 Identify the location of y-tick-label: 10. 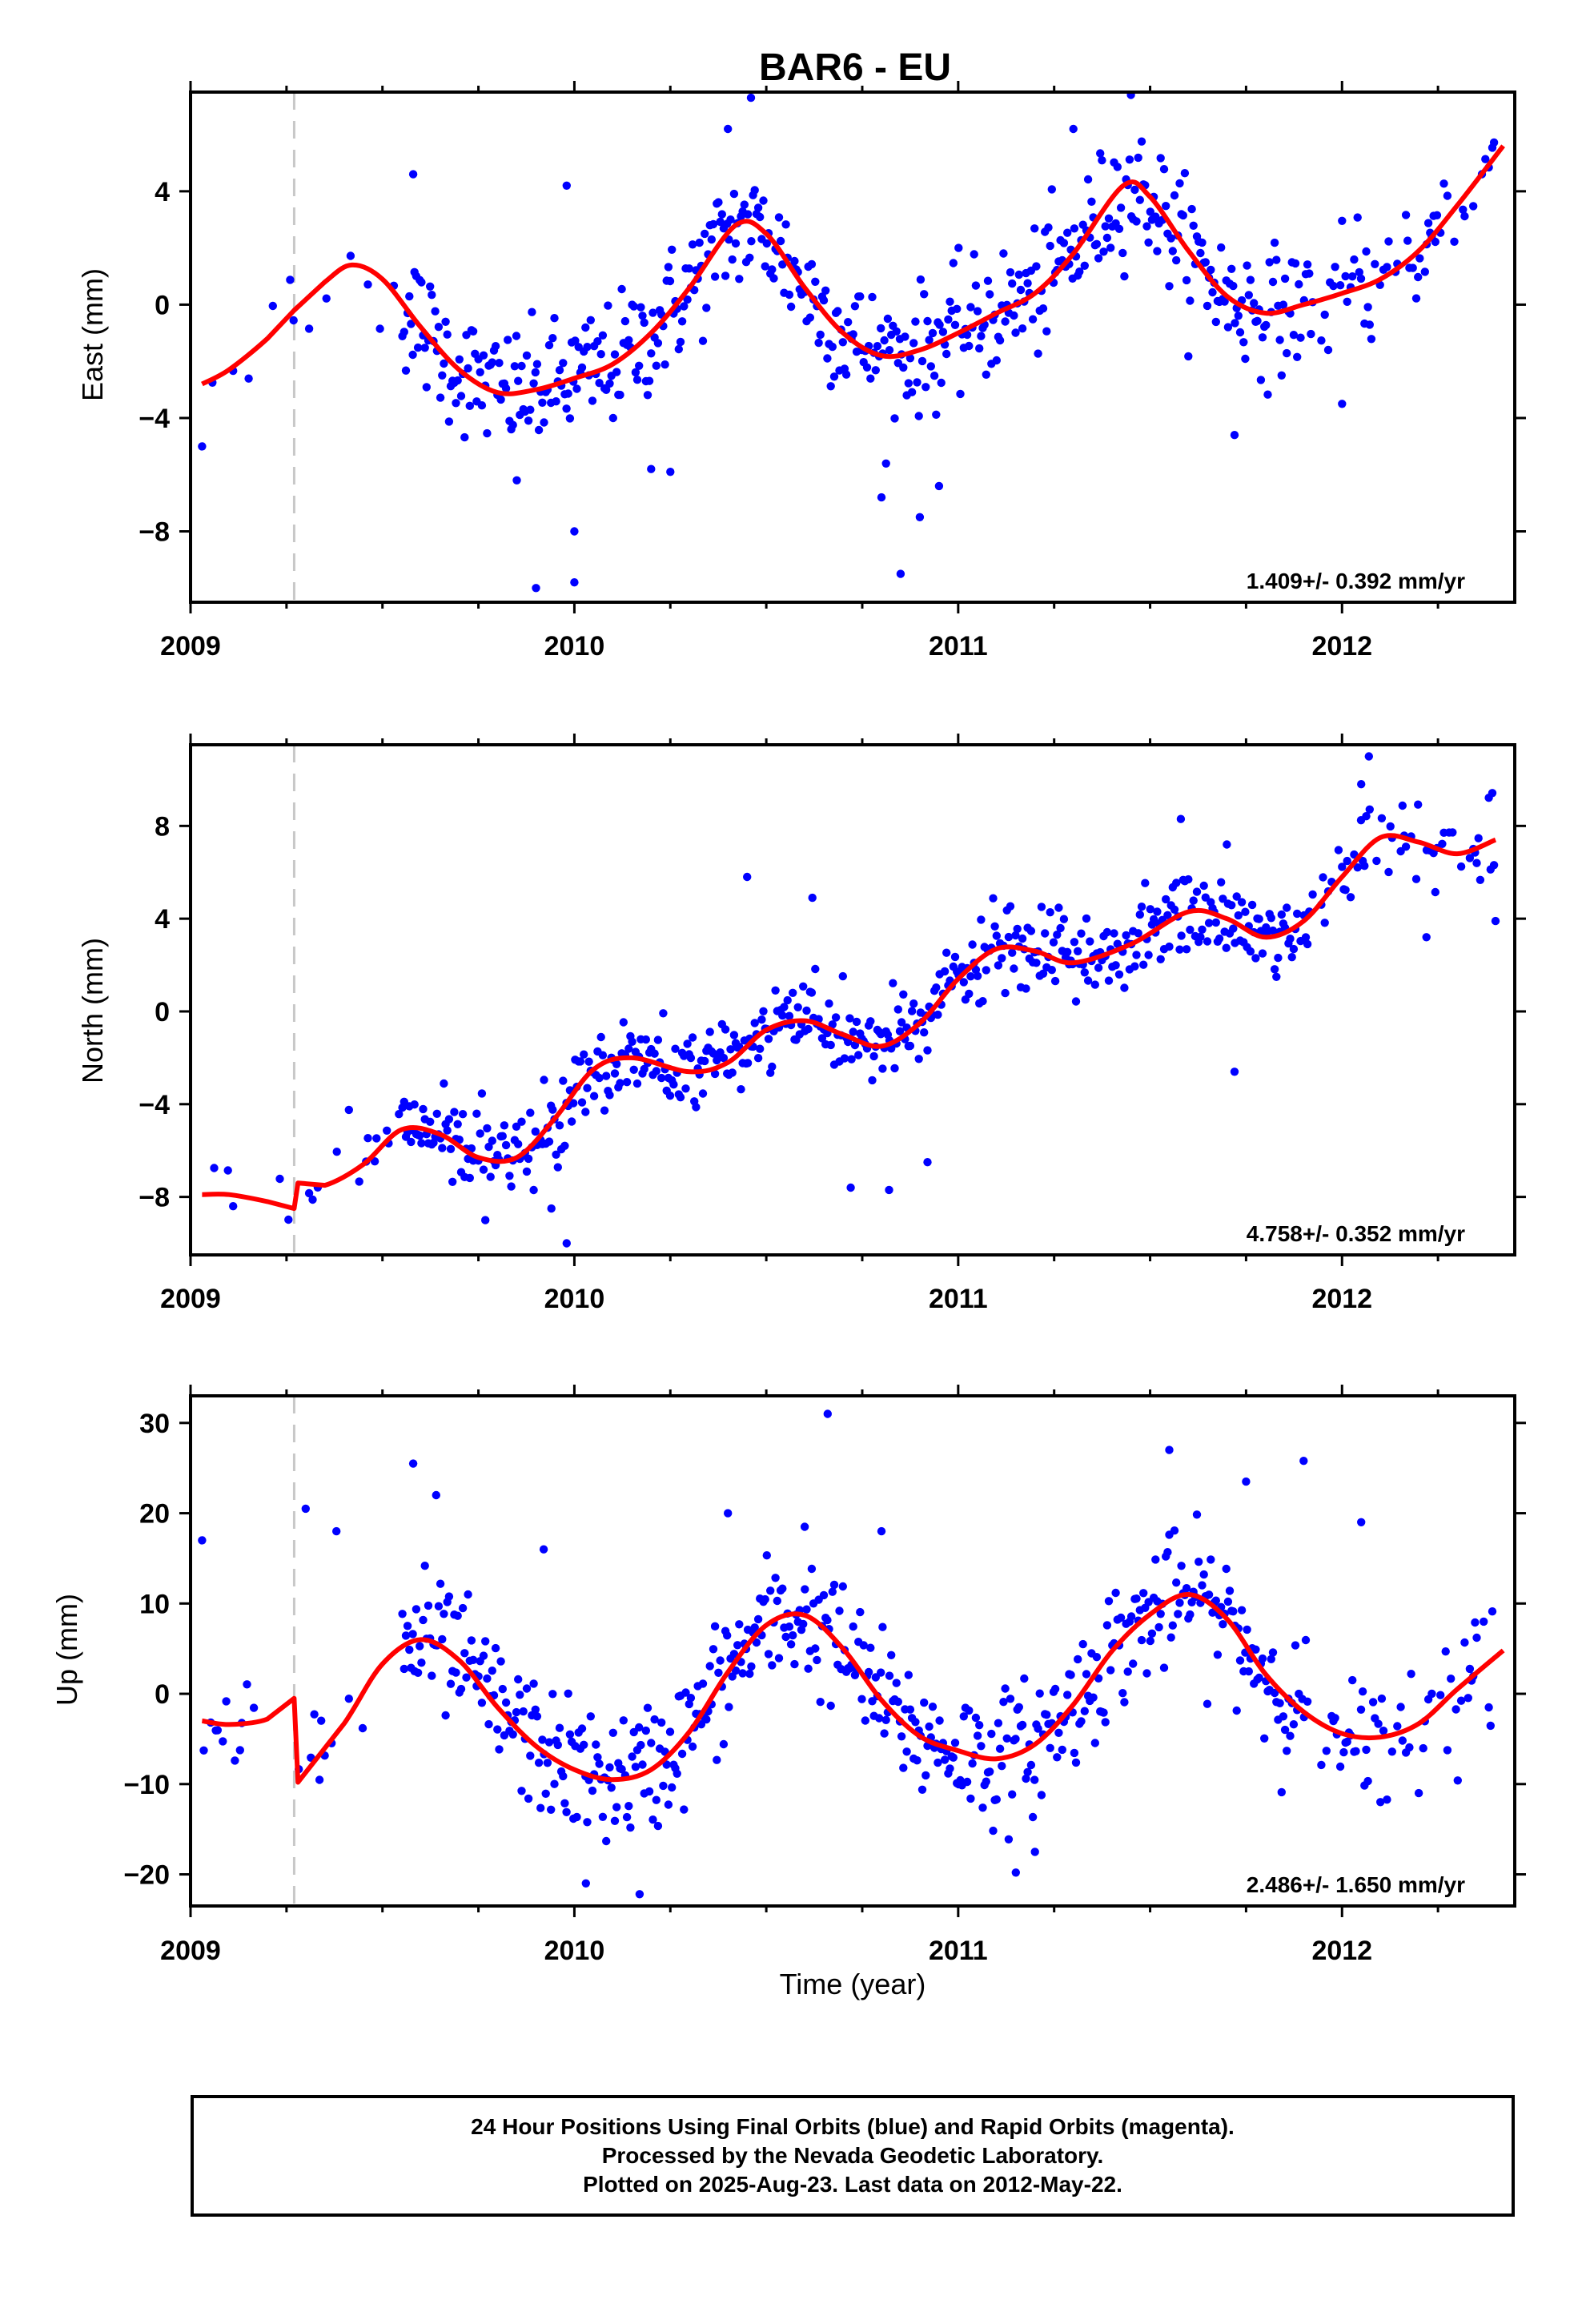
(154, 1604).